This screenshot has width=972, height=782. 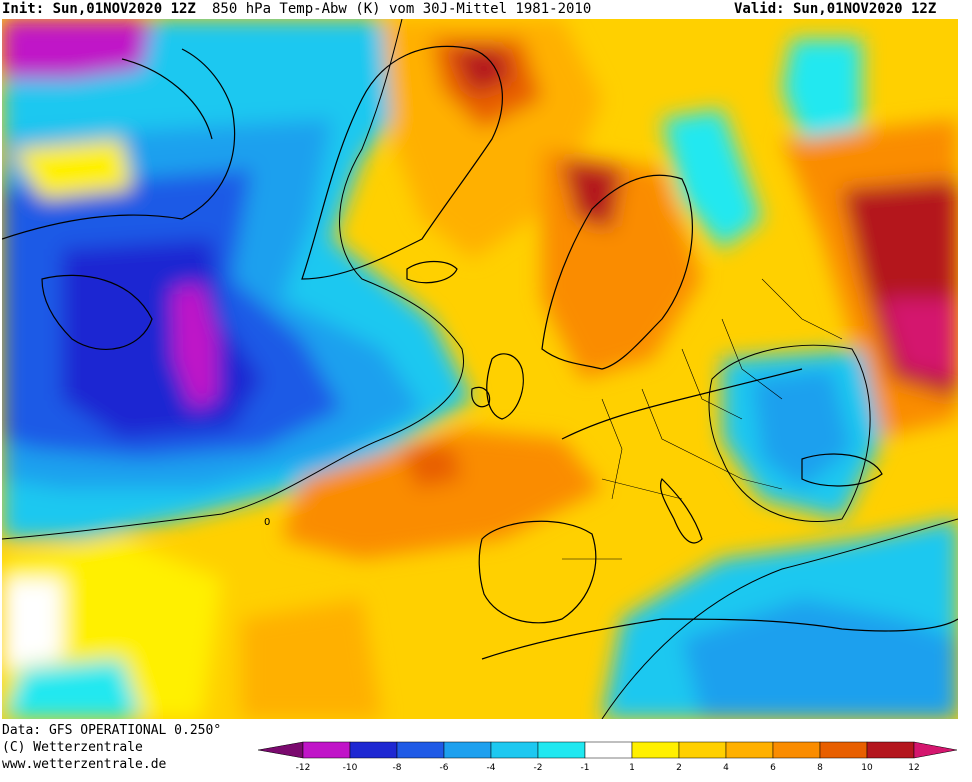 What do you see at coordinates (112, 730) in the screenshot?
I see `data-source-label: Data: GFS OPERATIONAL 0.250°` at bounding box center [112, 730].